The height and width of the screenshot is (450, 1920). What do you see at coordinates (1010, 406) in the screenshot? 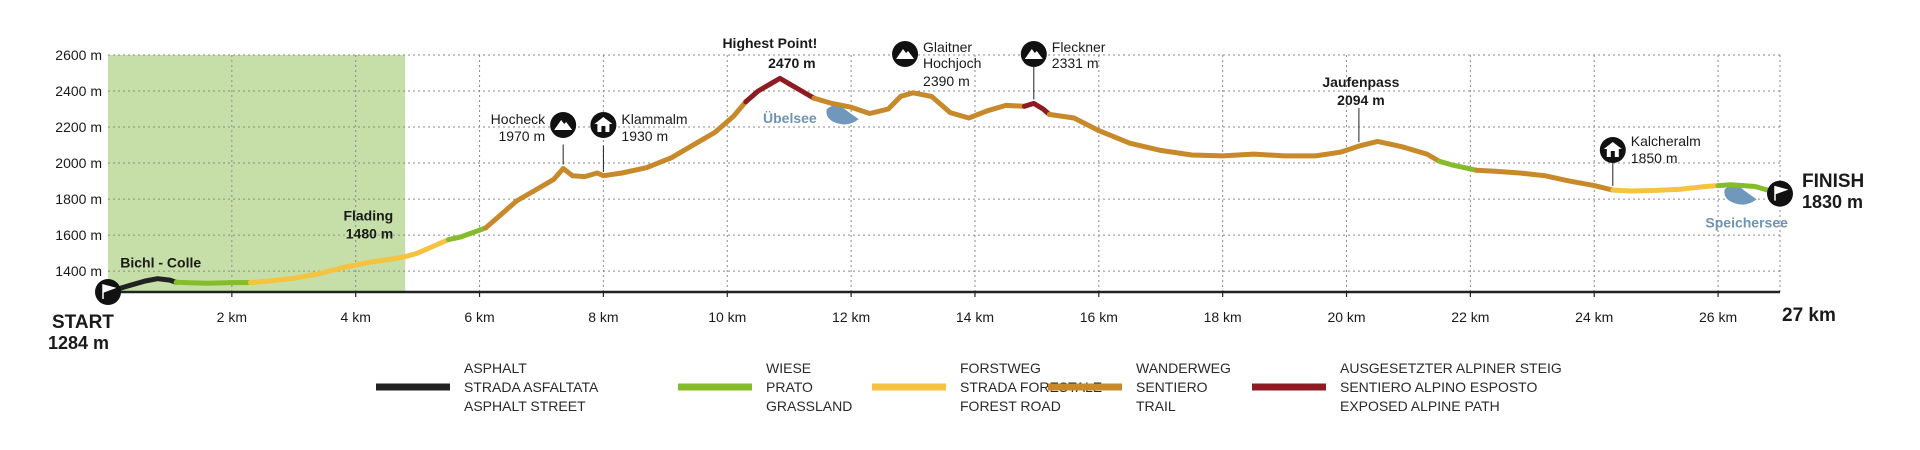
I see `legend-text-forest_road: FOREST ROAD` at bounding box center [1010, 406].